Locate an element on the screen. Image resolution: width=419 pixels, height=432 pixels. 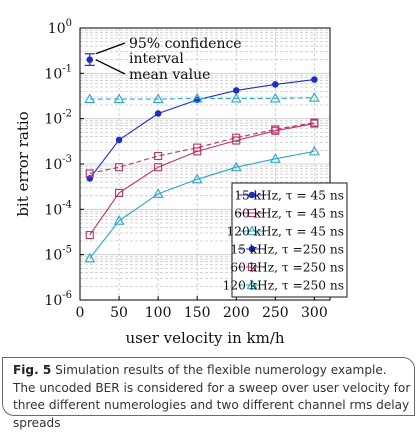
y-tick-label: 10⁻¹ is located at coordinates (58, 72).